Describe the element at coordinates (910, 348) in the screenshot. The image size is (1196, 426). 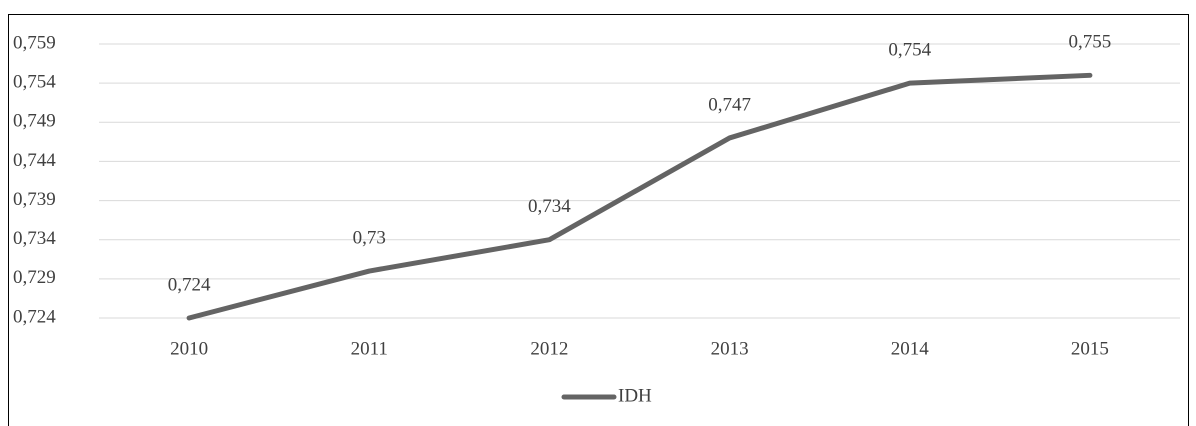
I see `x-tick-label: 2014` at that location.